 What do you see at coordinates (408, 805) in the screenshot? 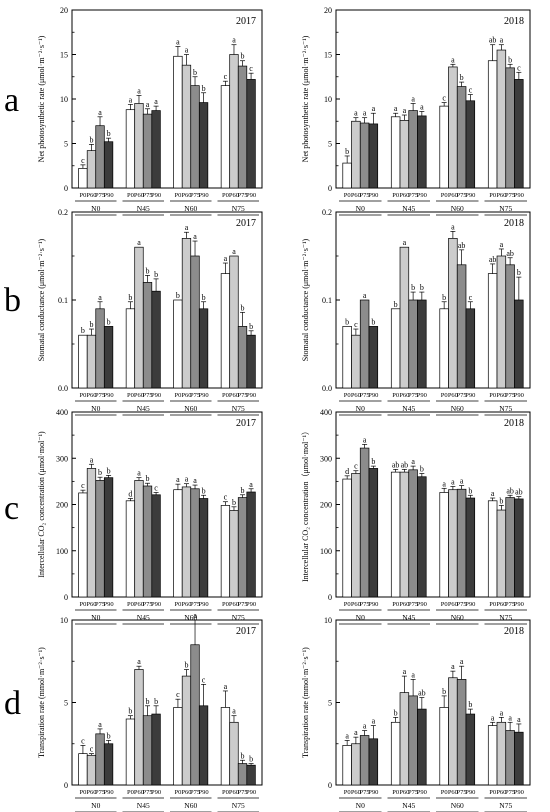
I see `group-label: N45` at bounding box center [408, 805].